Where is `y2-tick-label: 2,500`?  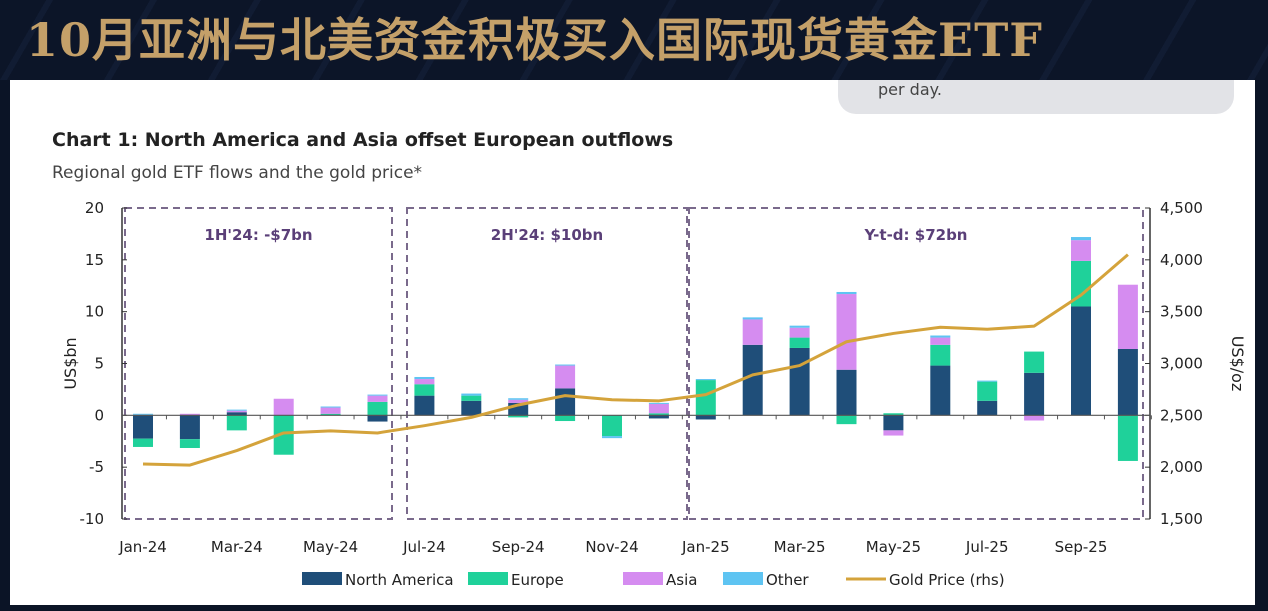 y2-tick-label: 2,500 is located at coordinates (1181, 415).